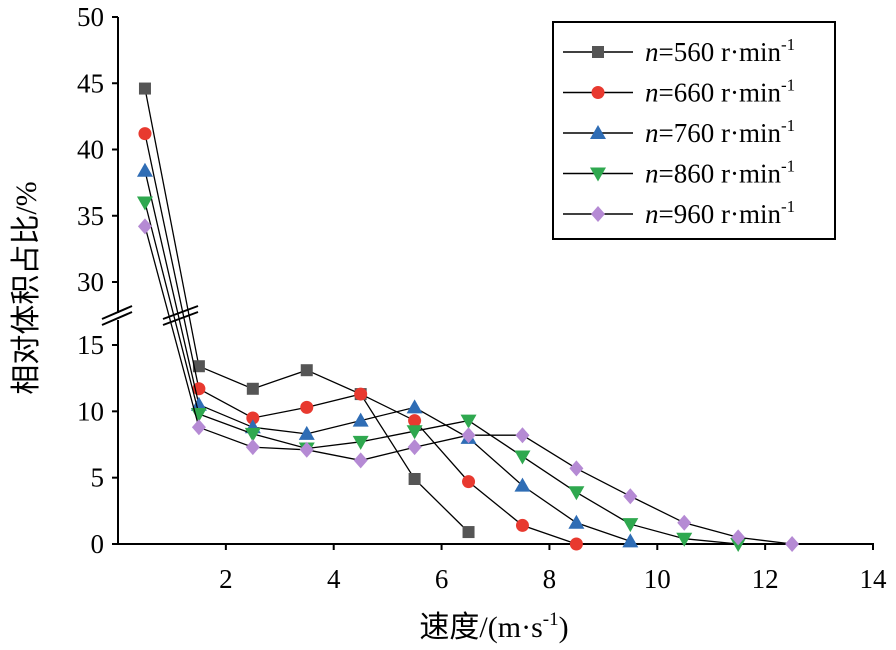 This screenshot has height=650, width=896. I want to click on y-tick-label: 50, so click(90, 17).